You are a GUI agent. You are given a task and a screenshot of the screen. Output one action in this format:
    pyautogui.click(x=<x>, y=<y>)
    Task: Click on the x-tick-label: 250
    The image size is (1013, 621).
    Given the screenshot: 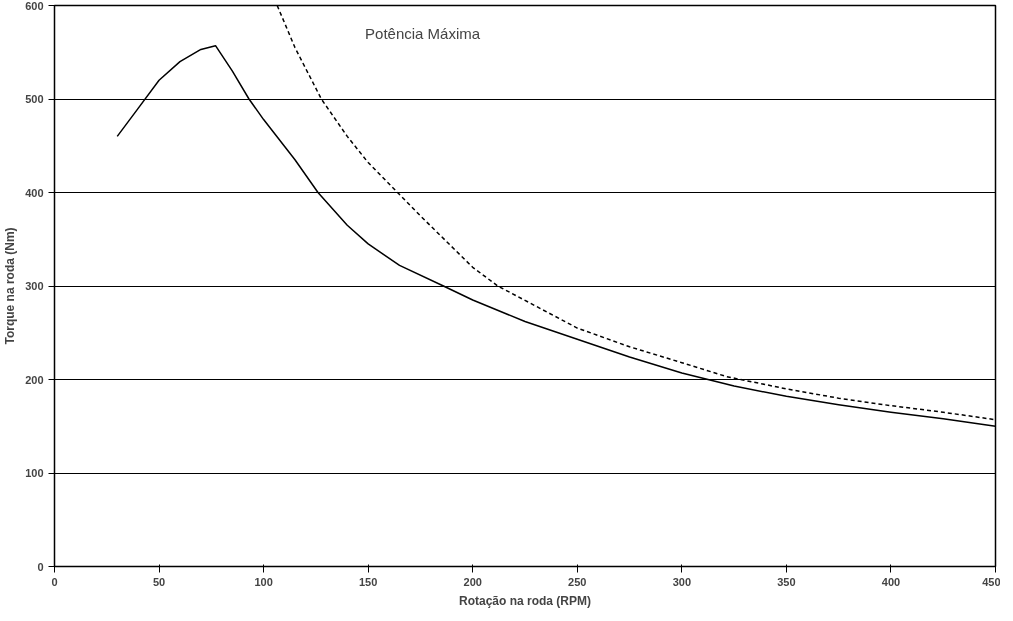 What is the action you would take?
    pyautogui.click(x=577, y=581)
    